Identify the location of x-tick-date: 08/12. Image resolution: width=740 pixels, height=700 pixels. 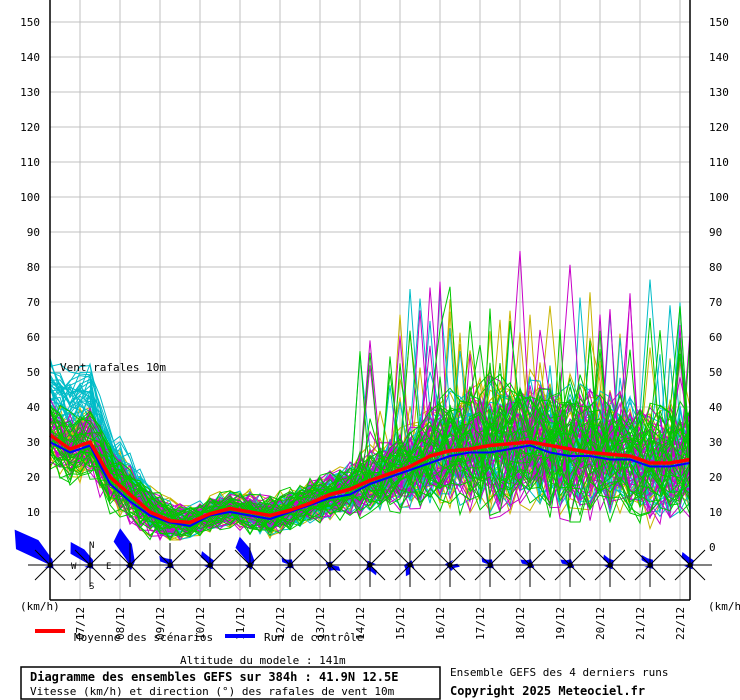
(120, 623).